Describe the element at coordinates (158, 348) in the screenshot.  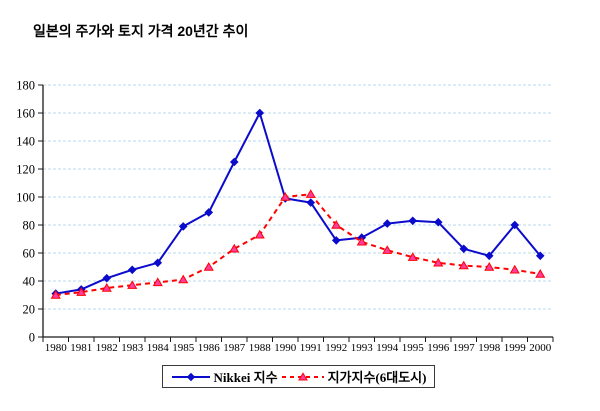
I see `x-axis-tick-label: 1984` at that location.